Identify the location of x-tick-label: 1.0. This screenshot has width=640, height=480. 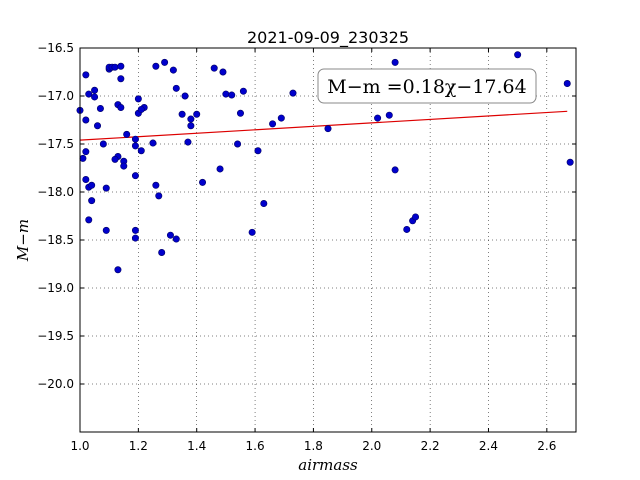
(79, 446).